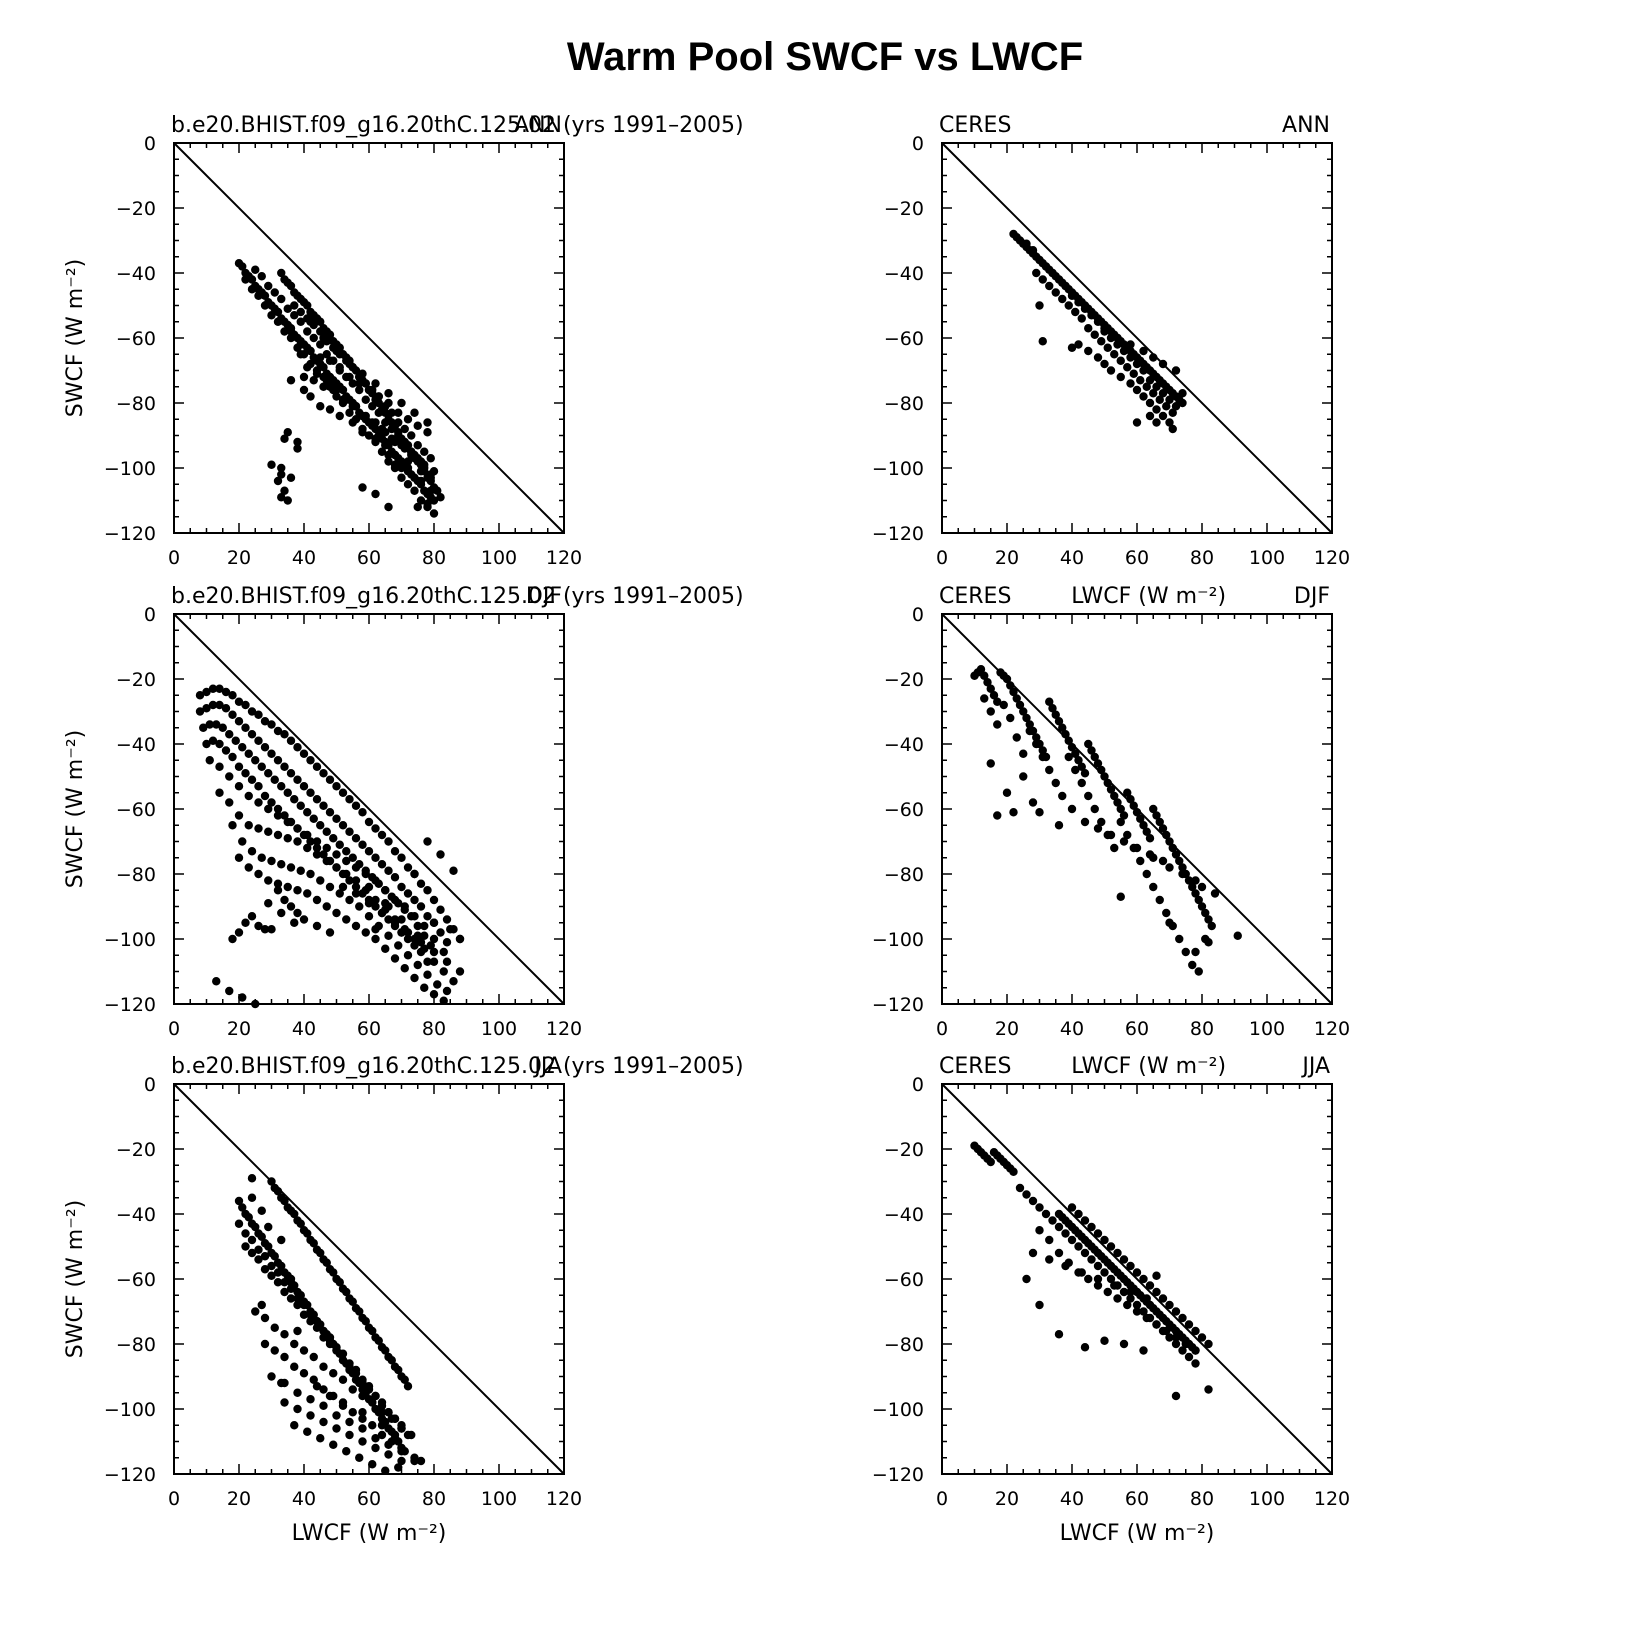  Describe the element at coordinates (369, 338) in the screenshot. I see `reference-line` at that location.